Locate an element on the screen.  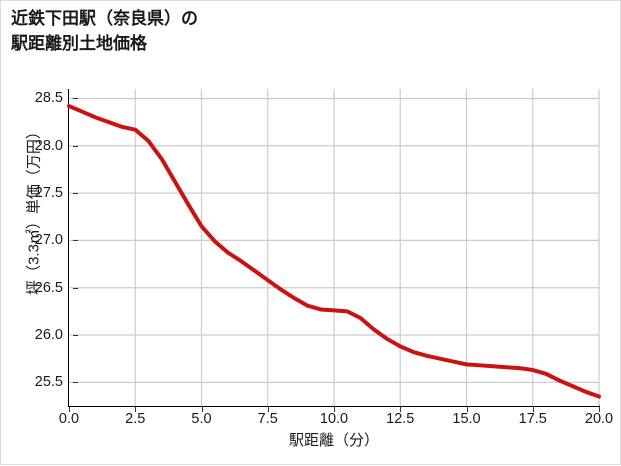
y-axis-ticks: 25.5 26.0 26.5 27.0 27.5 28.0 28.5 is located at coordinates (44, 233).